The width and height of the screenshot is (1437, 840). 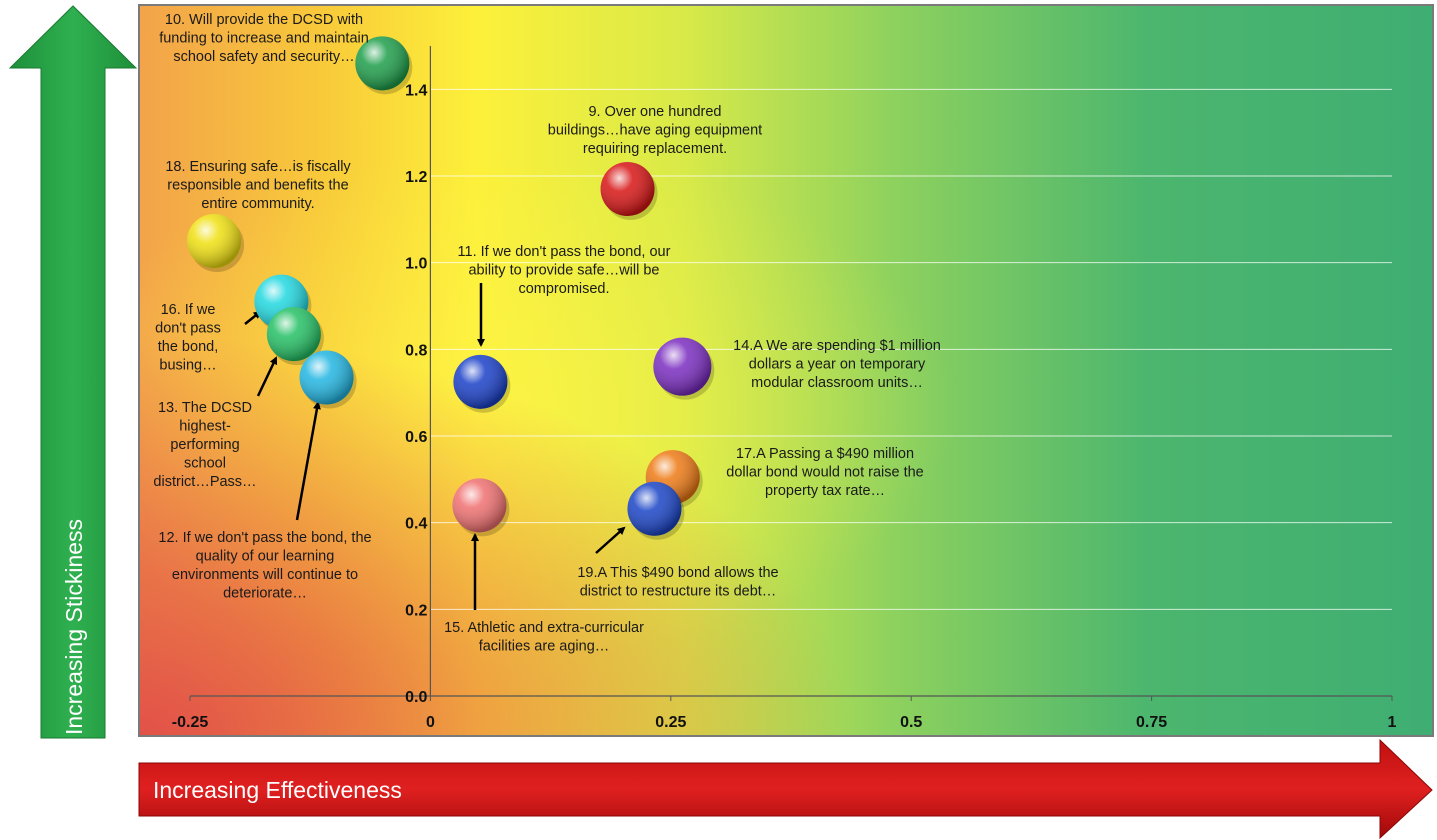 What do you see at coordinates (216, 243) in the screenshot?
I see `data-point-p18` at bounding box center [216, 243].